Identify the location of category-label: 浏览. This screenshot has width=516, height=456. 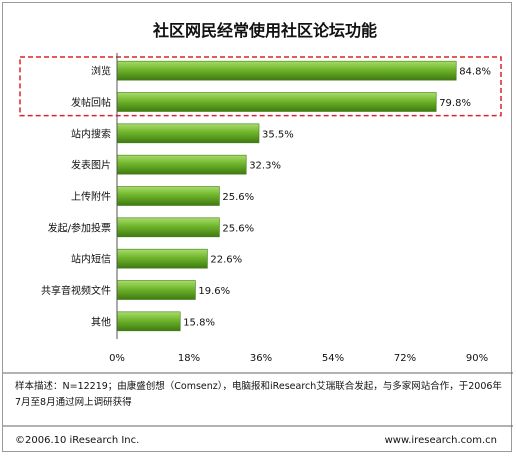
(101, 71).